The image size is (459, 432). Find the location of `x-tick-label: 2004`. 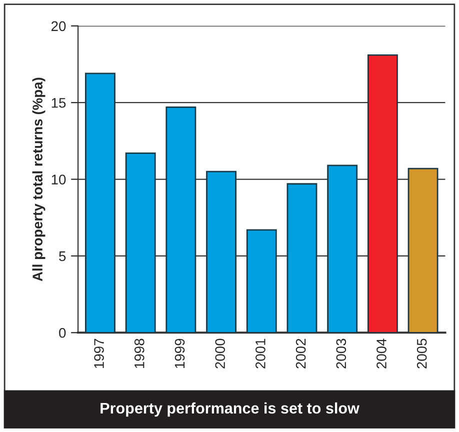

x-tick-label: 2004 is located at coordinates (381, 353).